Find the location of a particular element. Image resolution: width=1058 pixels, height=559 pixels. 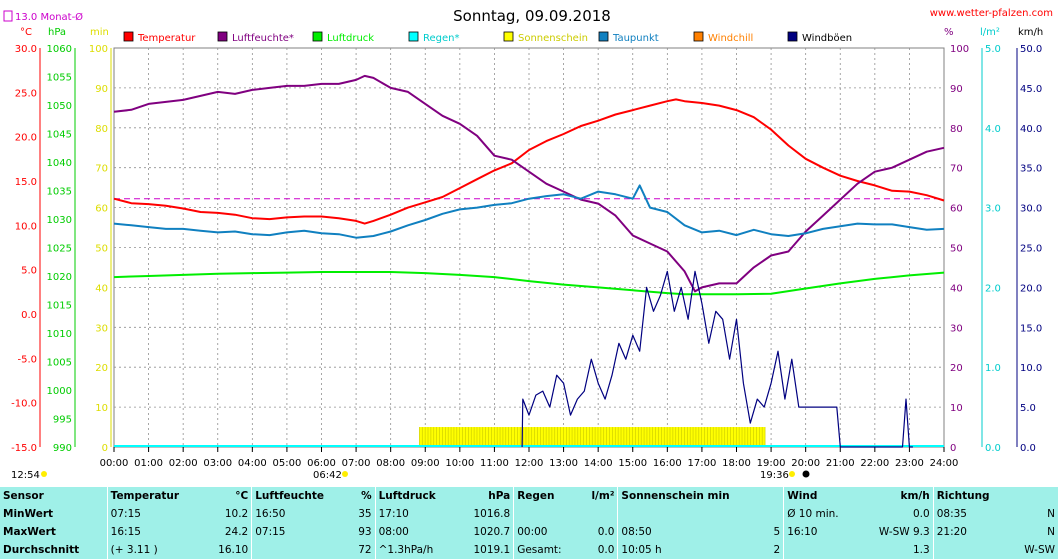

x-tick-label: 10:00 is located at coordinates (459, 463).